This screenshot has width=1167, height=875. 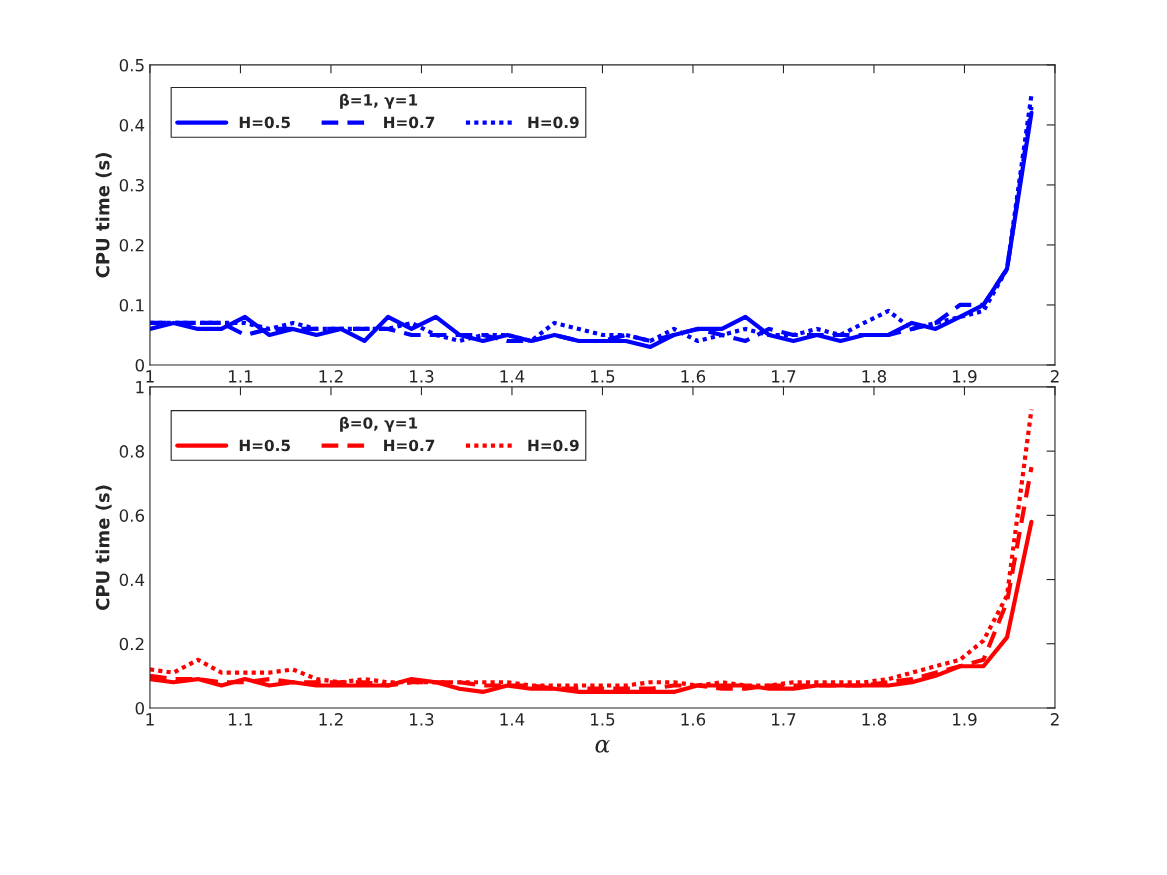 What do you see at coordinates (131, 185) in the screenshot?
I see `y-tick-label: 0.3` at bounding box center [131, 185].